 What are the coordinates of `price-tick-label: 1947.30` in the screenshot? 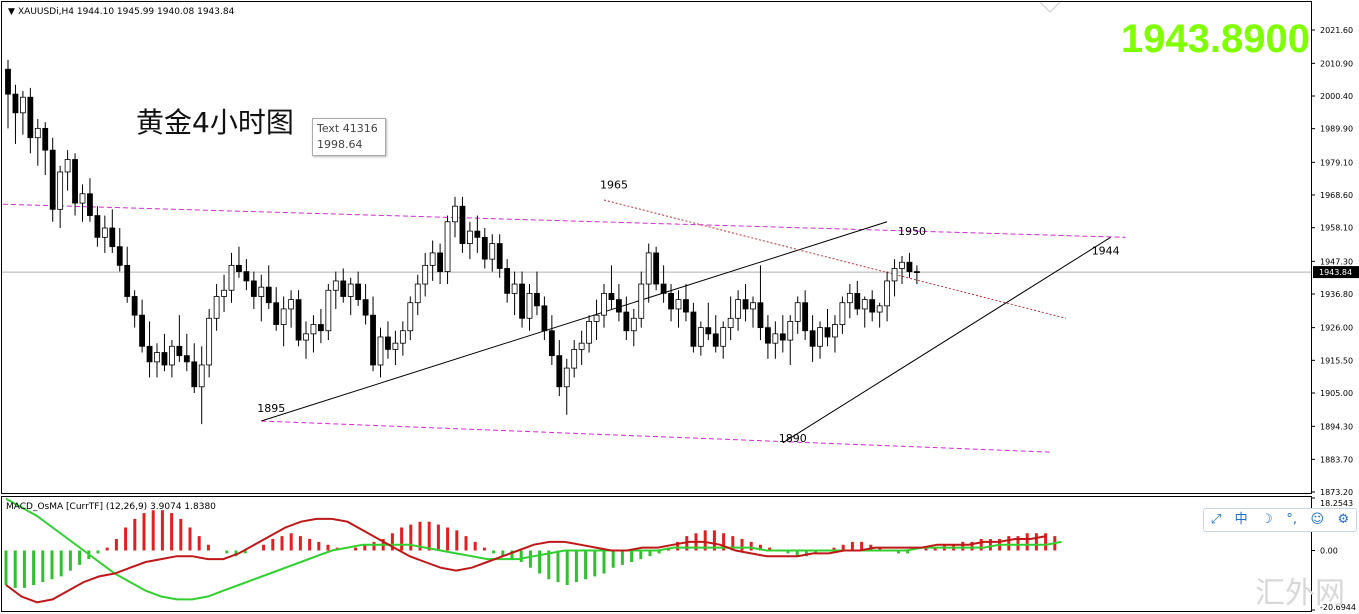 It's located at (1336, 261).